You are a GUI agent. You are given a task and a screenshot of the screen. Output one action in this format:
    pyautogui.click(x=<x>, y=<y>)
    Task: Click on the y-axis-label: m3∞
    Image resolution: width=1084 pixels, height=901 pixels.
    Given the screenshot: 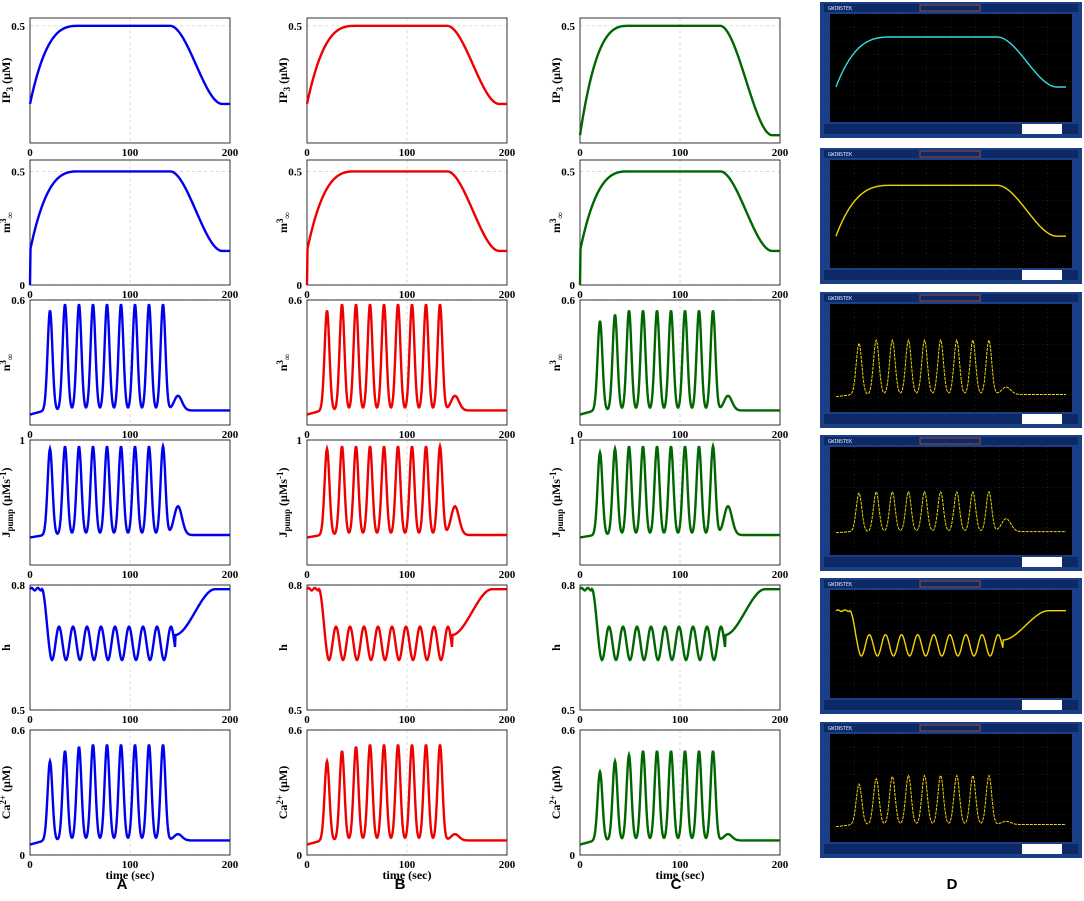 What is the action you would take?
    pyautogui.click(x=283, y=222)
    